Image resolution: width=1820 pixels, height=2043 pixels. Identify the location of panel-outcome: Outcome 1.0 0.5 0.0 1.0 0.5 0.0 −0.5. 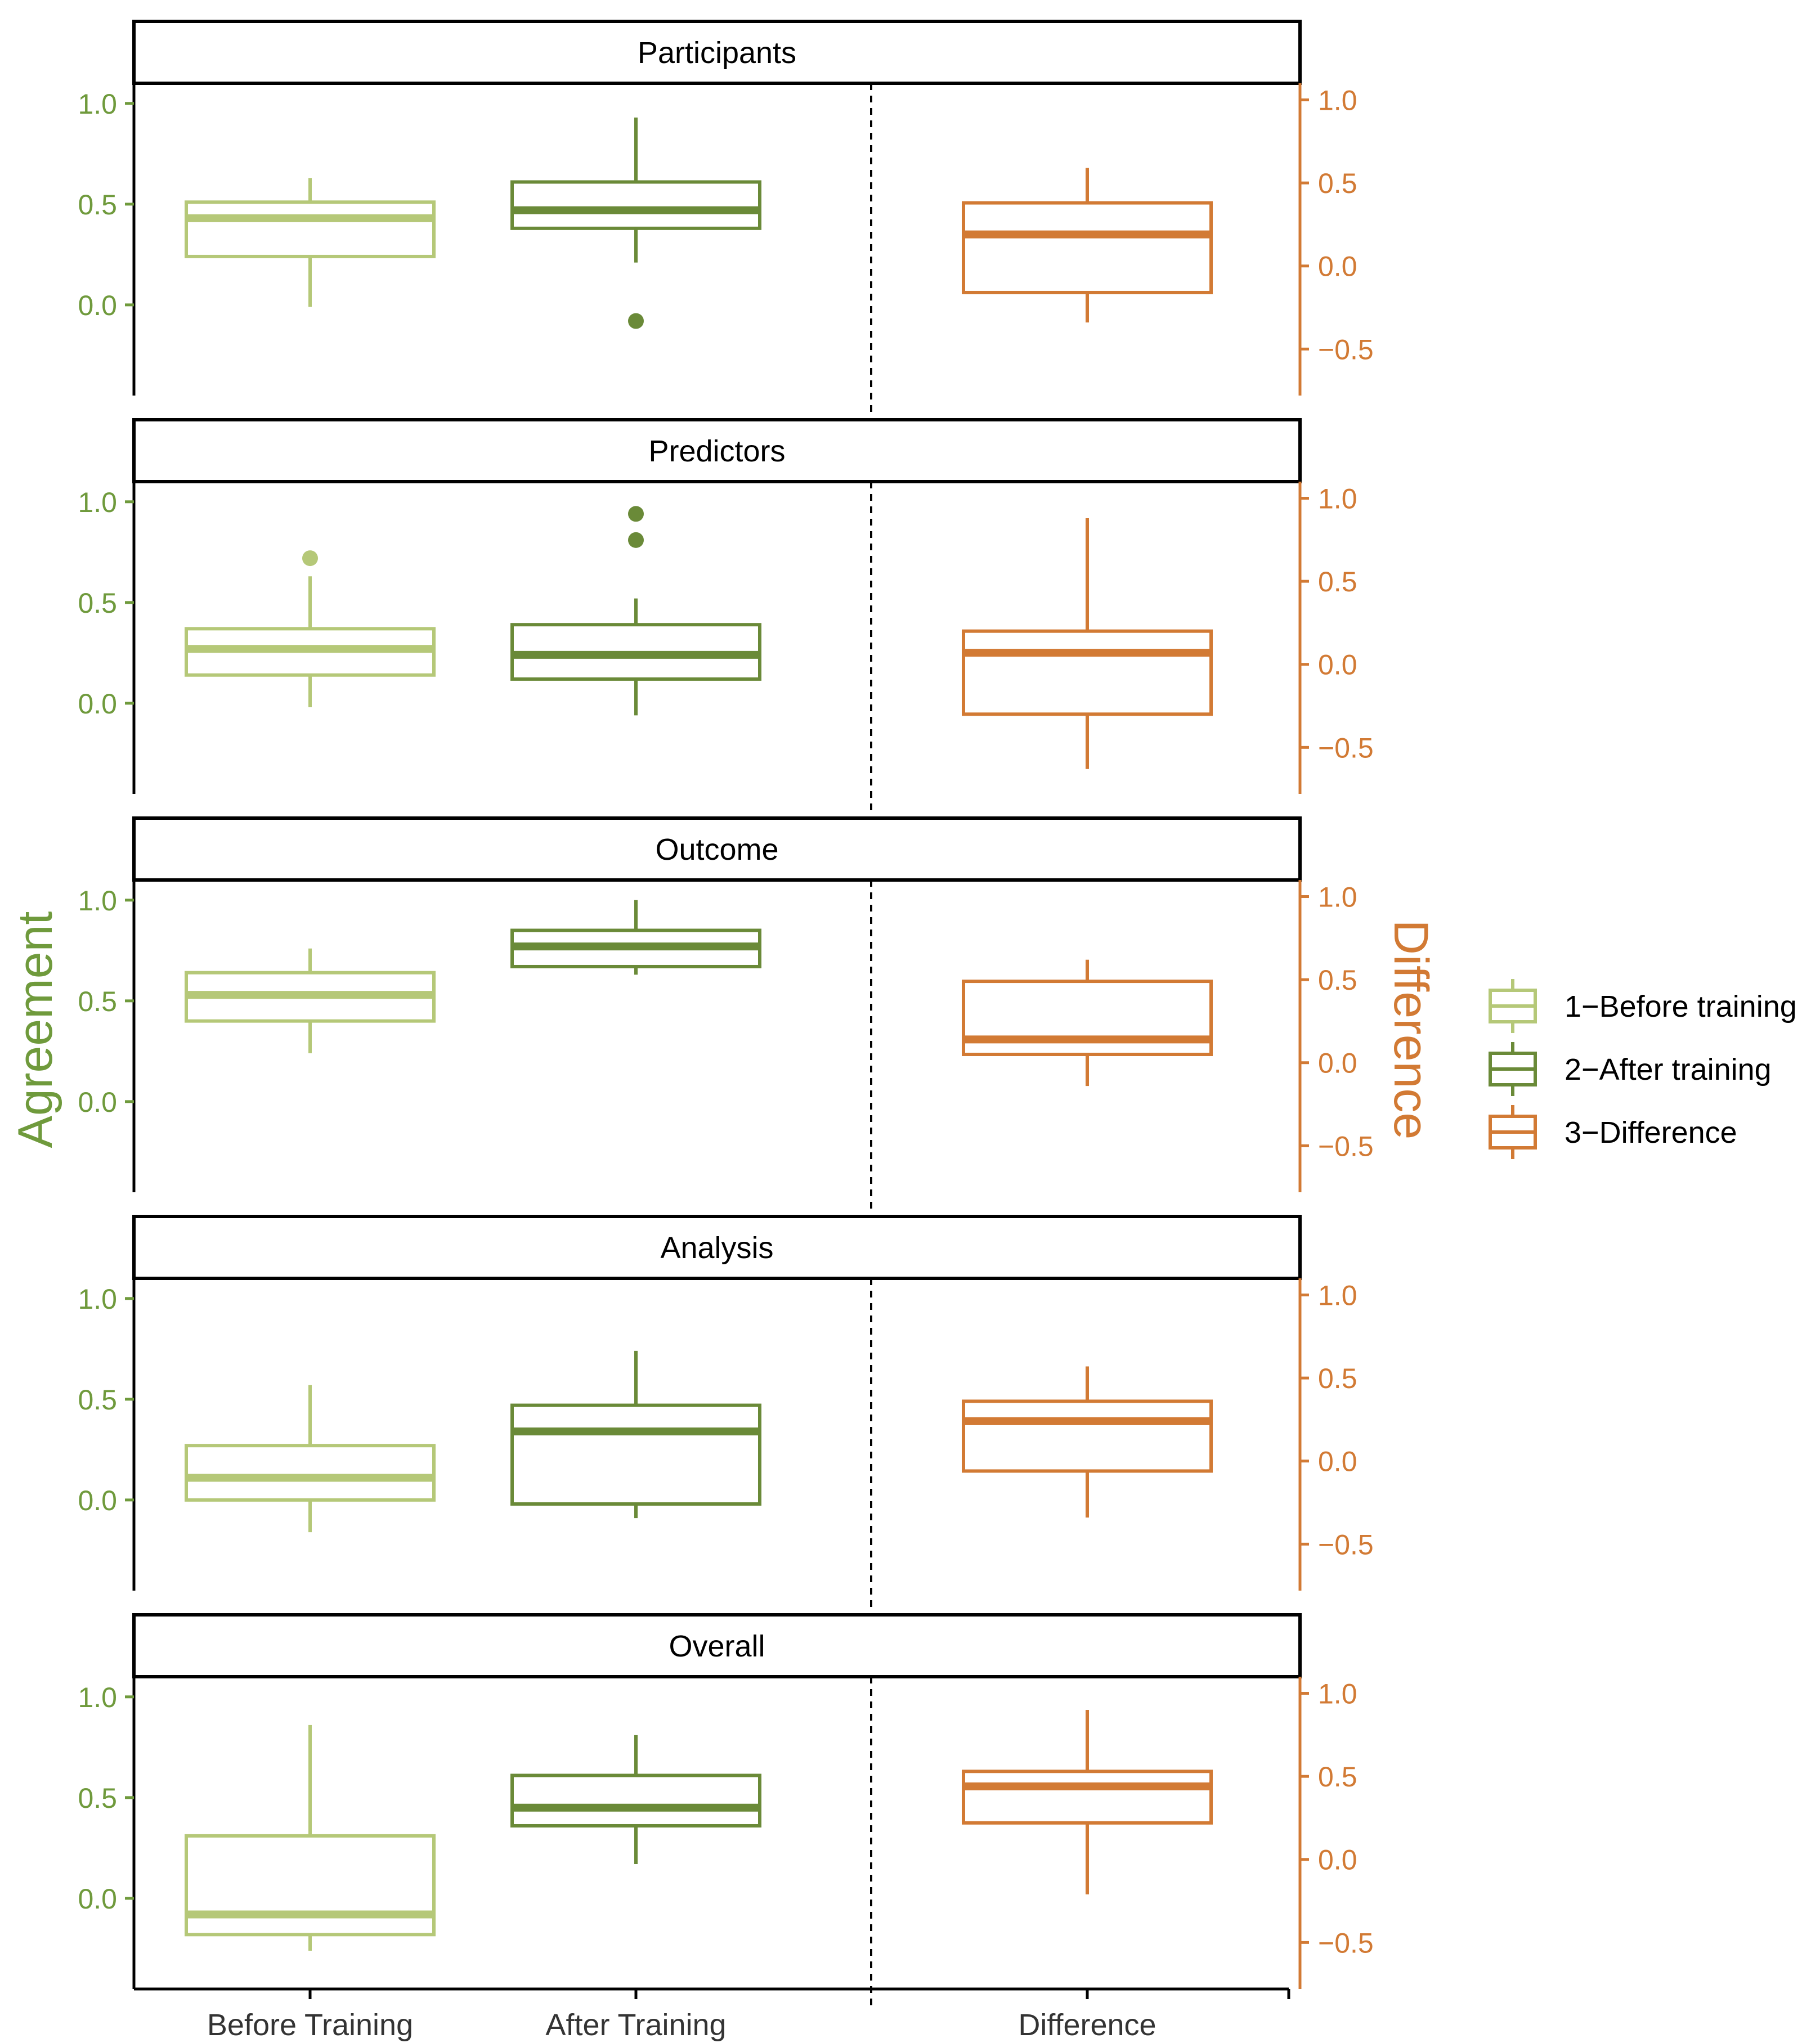
(726, 1014).